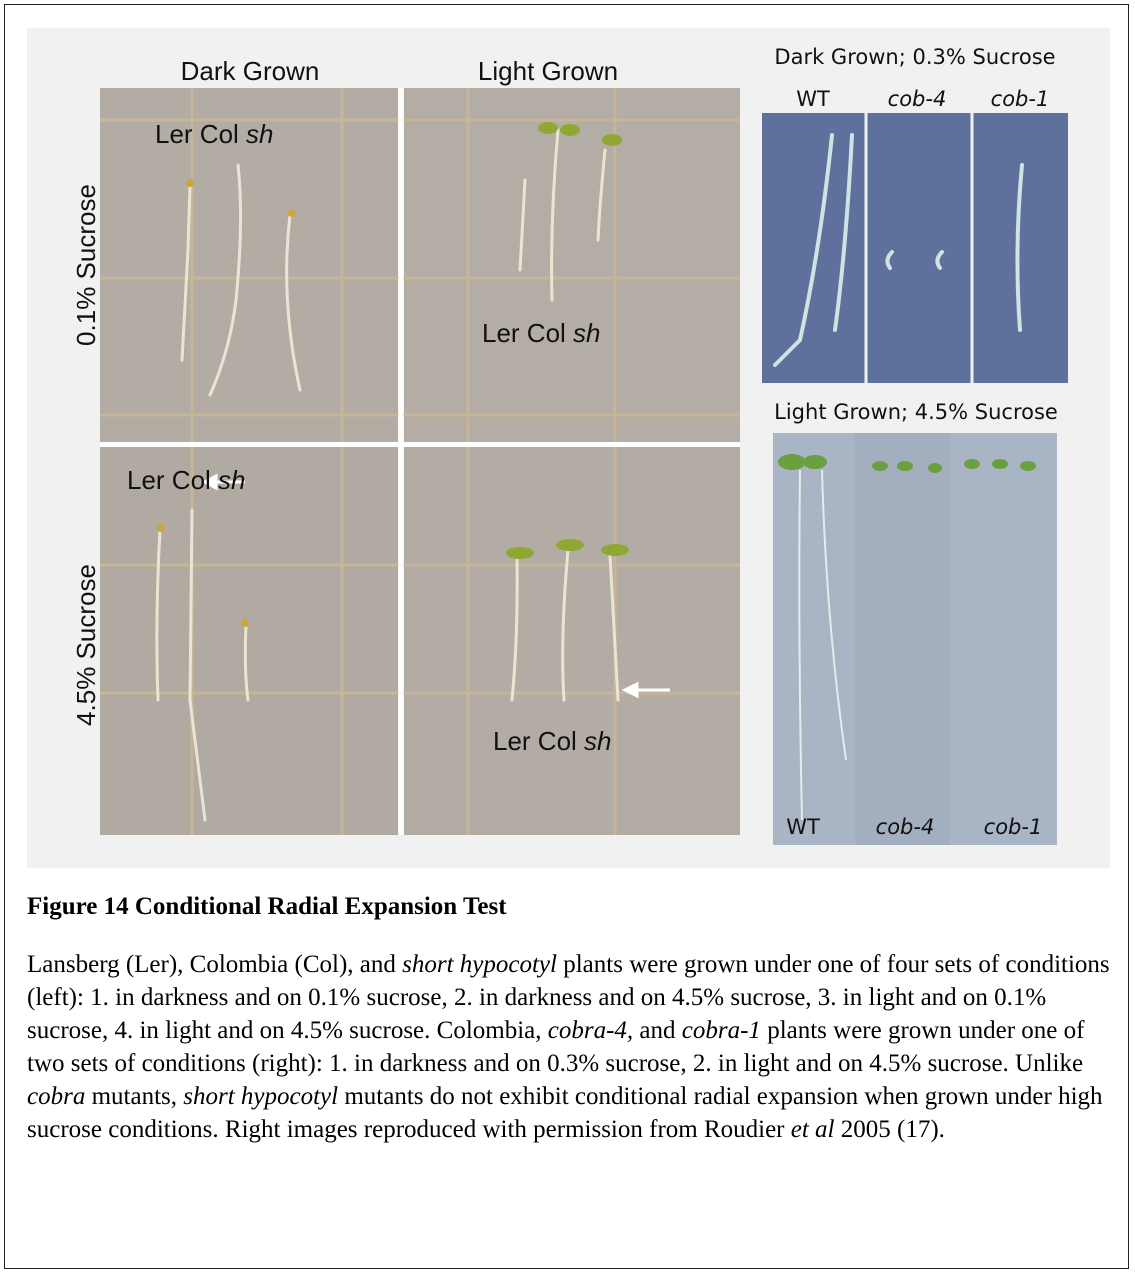 Image resolution: width=1135 pixels, height=1275 pixels. Describe the element at coordinates (215, 964) in the screenshot. I see `caption-text: Lansberg (Ler), Colombia (Col), and` at that location.